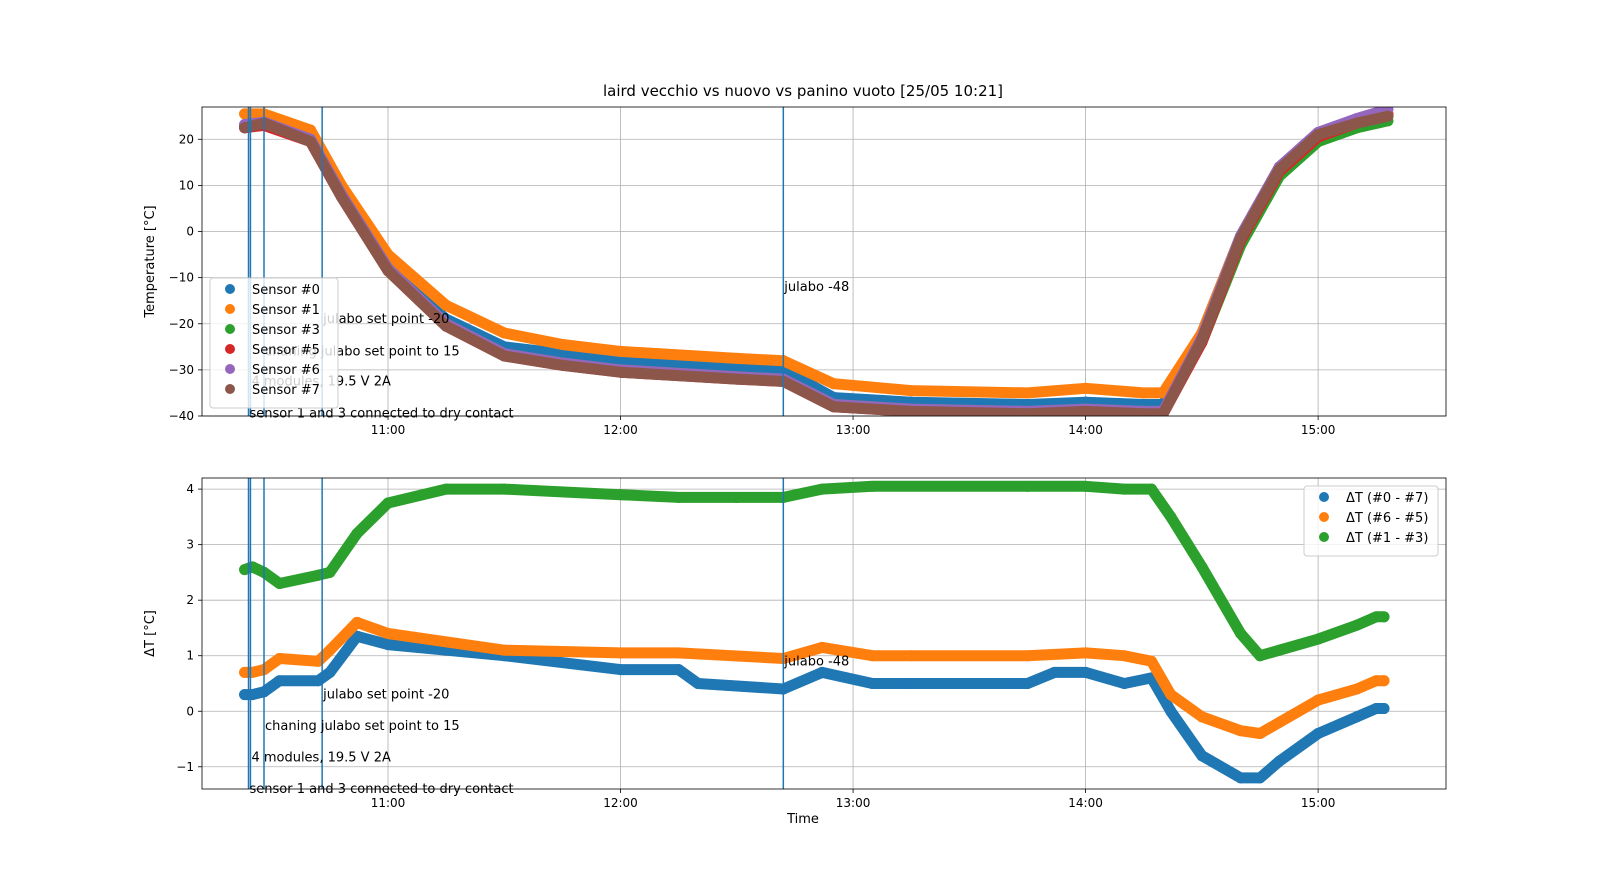 The height and width of the screenshot is (882, 1600). Describe the element at coordinates (620, 430) in the screenshot. I see `x-tick-label: 12:00` at that location.